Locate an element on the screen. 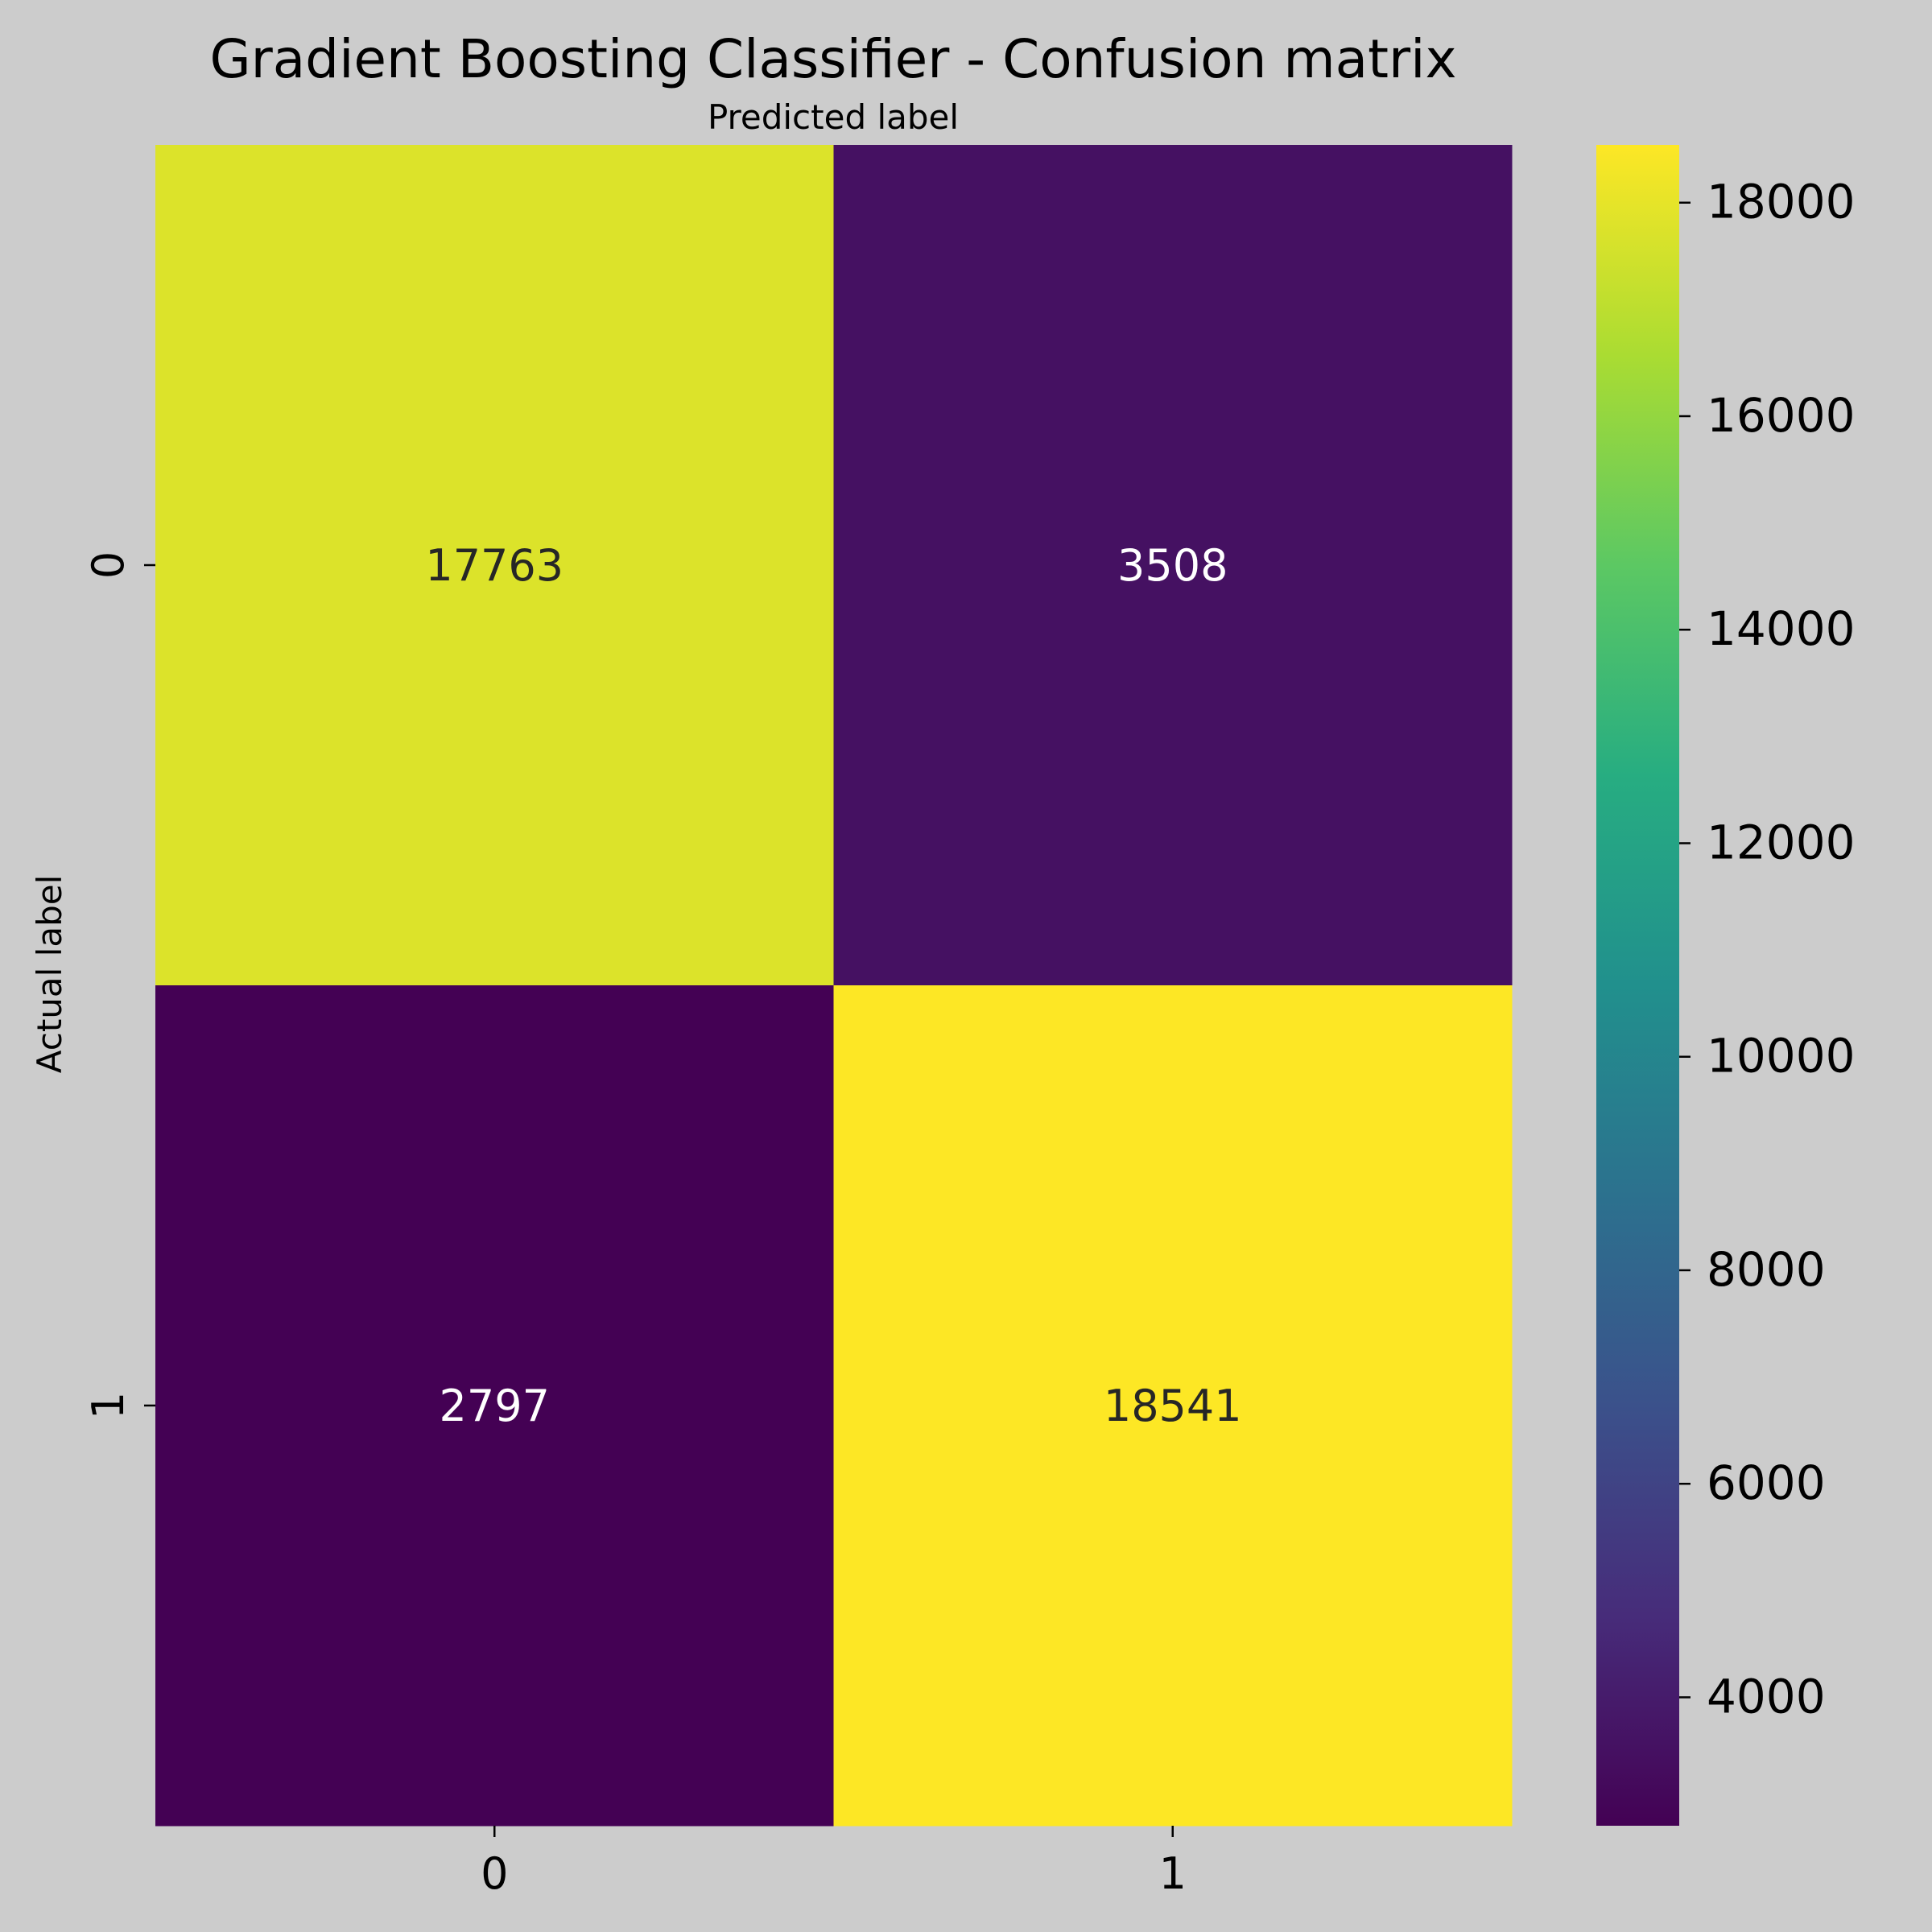 The width and height of the screenshot is (1932, 1932). cell-value-1-0: 2797 is located at coordinates (495, 1406).